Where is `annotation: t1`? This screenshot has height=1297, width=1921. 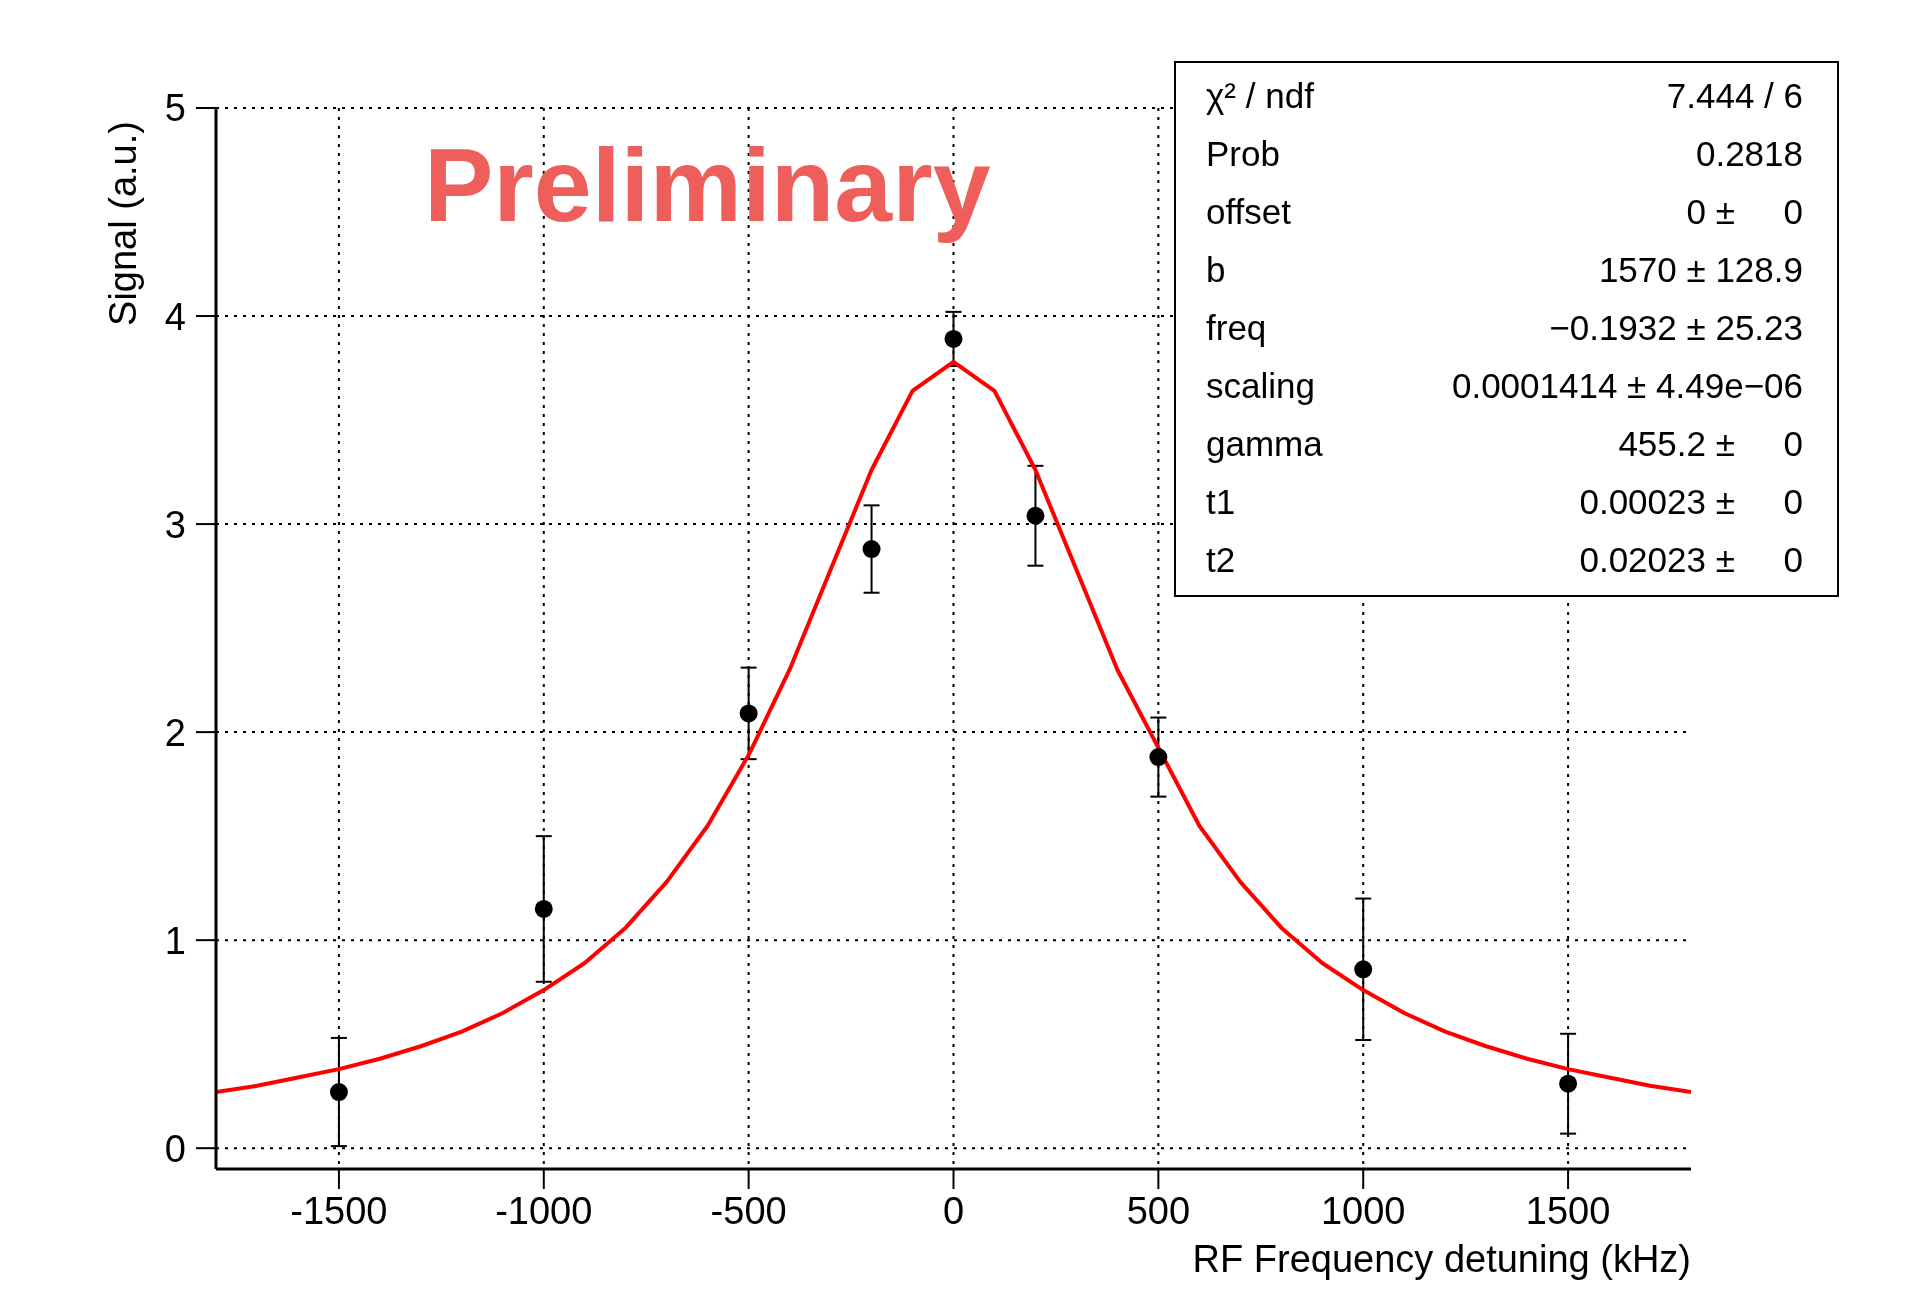
annotation: t1 is located at coordinates (1221, 502).